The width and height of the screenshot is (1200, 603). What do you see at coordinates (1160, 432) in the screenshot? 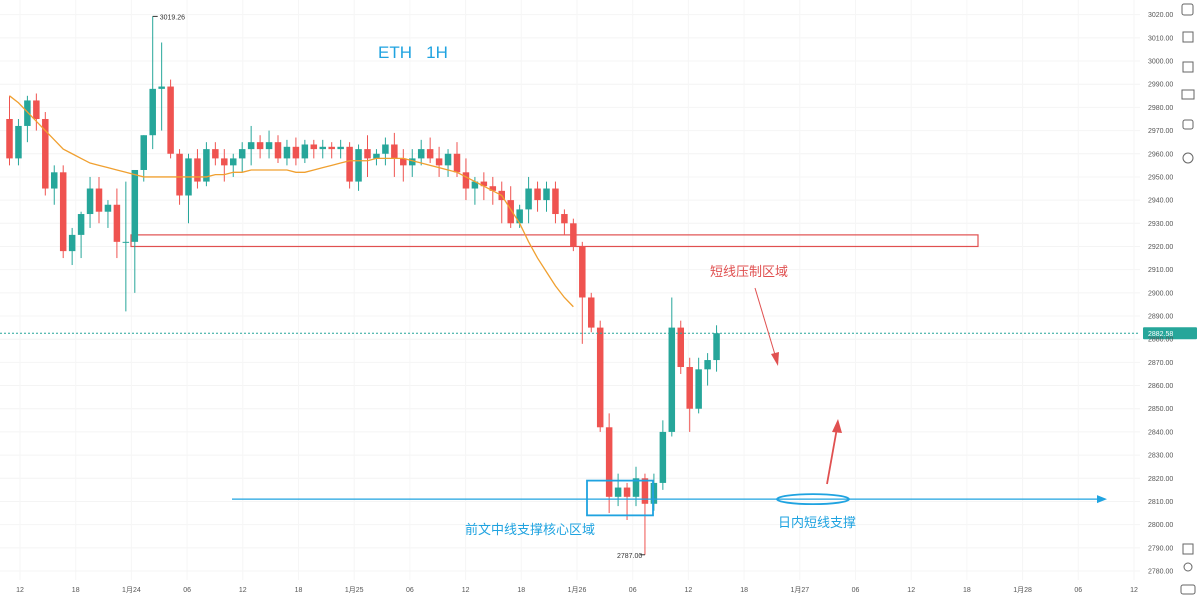
I see `y-tick-label: 2840.00` at bounding box center [1160, 432].